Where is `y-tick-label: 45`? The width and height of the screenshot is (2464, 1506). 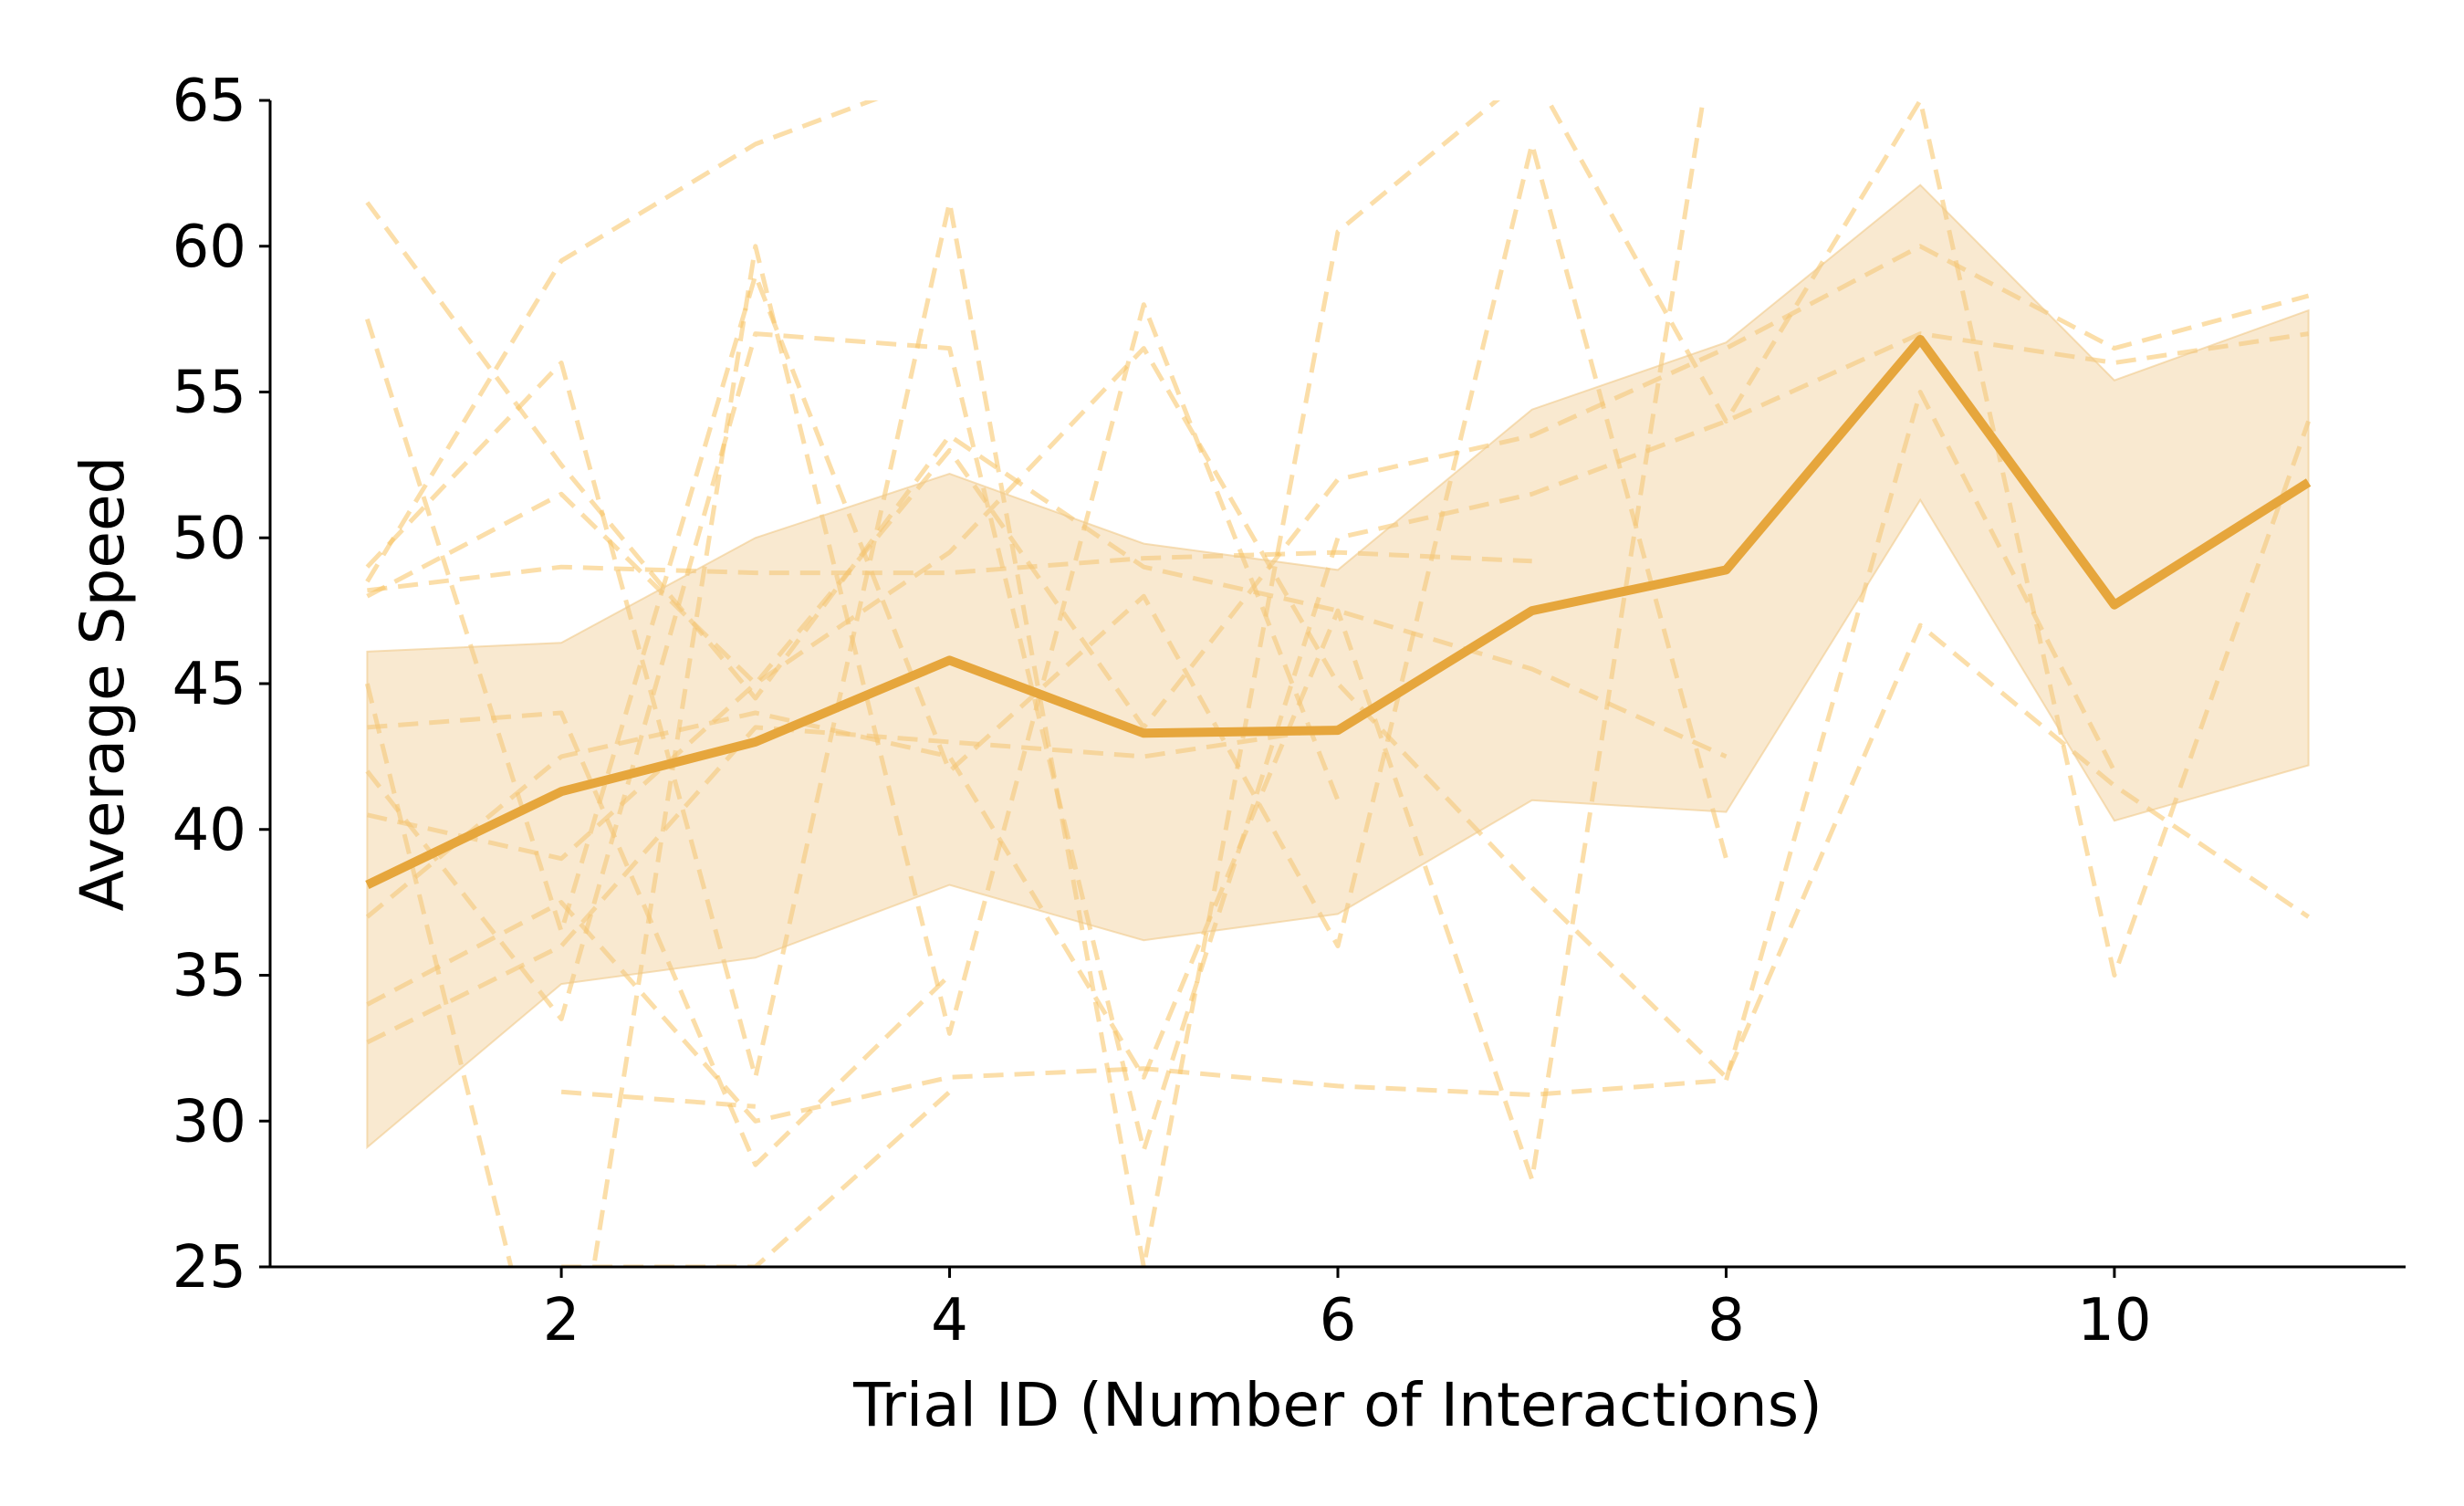 y-tick-label: 45 is located at coordinates (209, 684).